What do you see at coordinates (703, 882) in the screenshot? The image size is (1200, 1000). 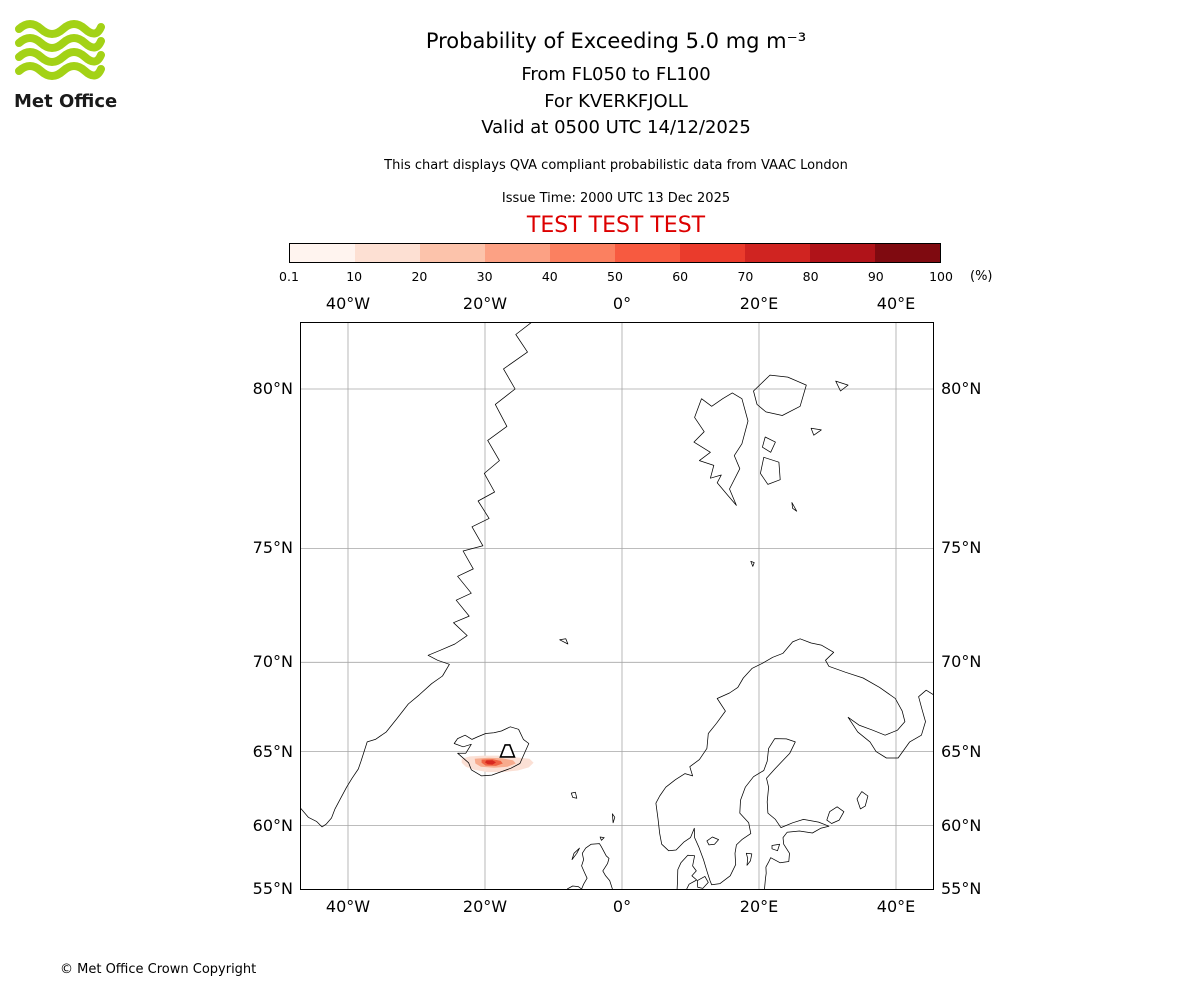 I see `coastline-zealand` at bounding box center [703, 882].